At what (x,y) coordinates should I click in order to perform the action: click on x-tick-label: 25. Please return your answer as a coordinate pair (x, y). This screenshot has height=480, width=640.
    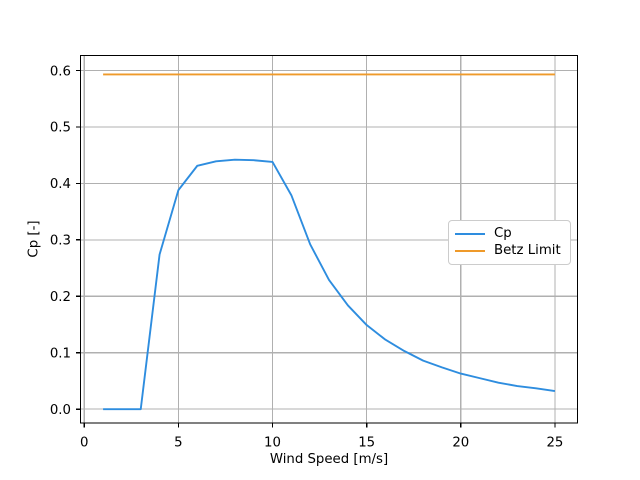
    Looking at the image, I should click on (554, 443).